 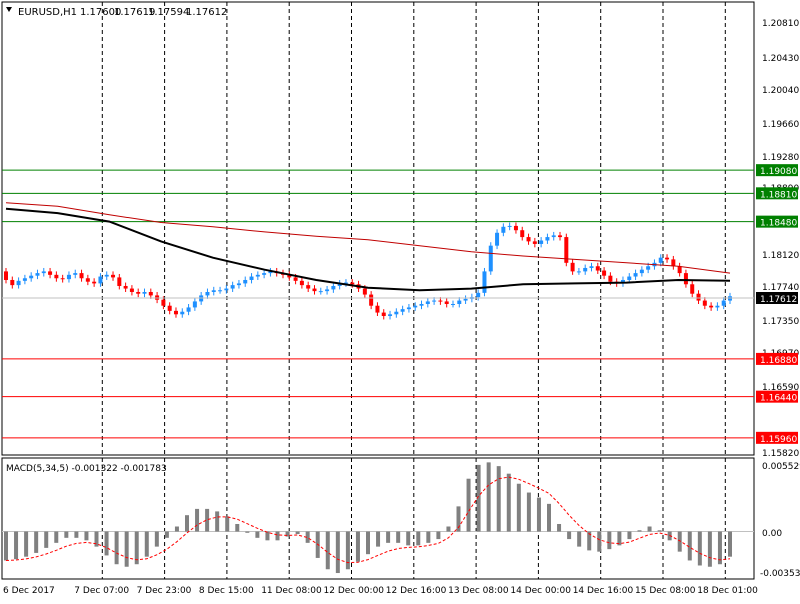 What do you see at coordinates (603, 591) in the screenshot?
I see `time-tick: 14 Dec 16:00` at bounding box center [603, 591].